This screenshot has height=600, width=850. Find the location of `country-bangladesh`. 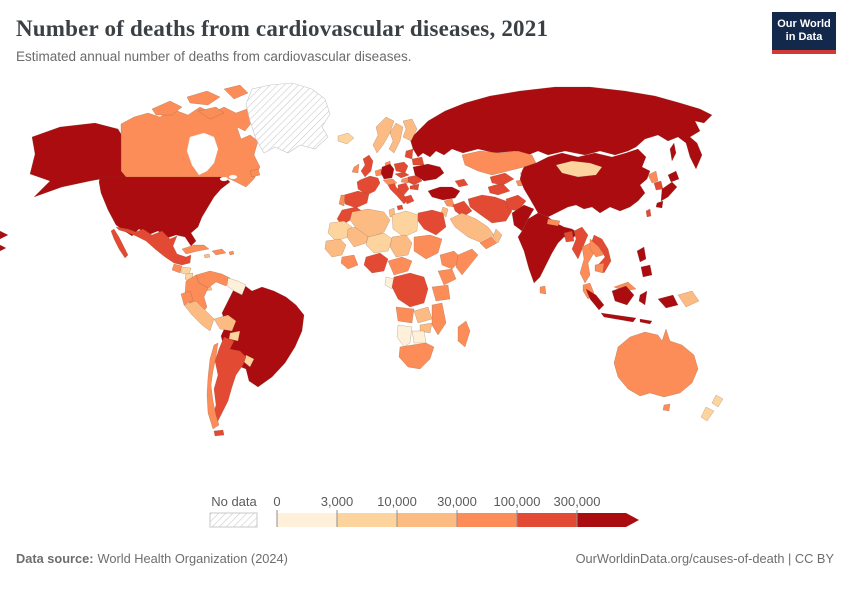

country-bangladesh is located at coordinates (569, 236).